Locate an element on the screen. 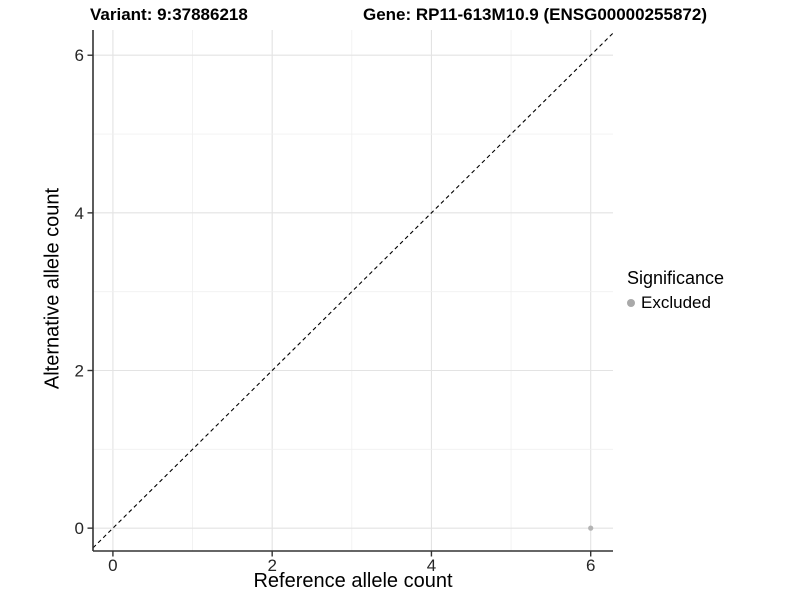 The width and height of the screenshot is (800, 600). x-tick-label: 6 is located at coordinates (590, 565).